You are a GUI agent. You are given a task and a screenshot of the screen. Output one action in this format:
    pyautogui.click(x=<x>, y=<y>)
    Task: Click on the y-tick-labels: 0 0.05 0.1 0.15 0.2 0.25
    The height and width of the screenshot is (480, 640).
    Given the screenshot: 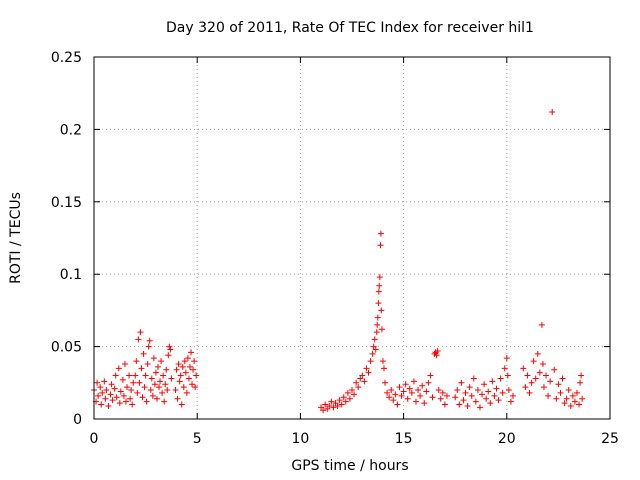 What is the action you would take?
    pyautogui.click(x=66, y=239)
    